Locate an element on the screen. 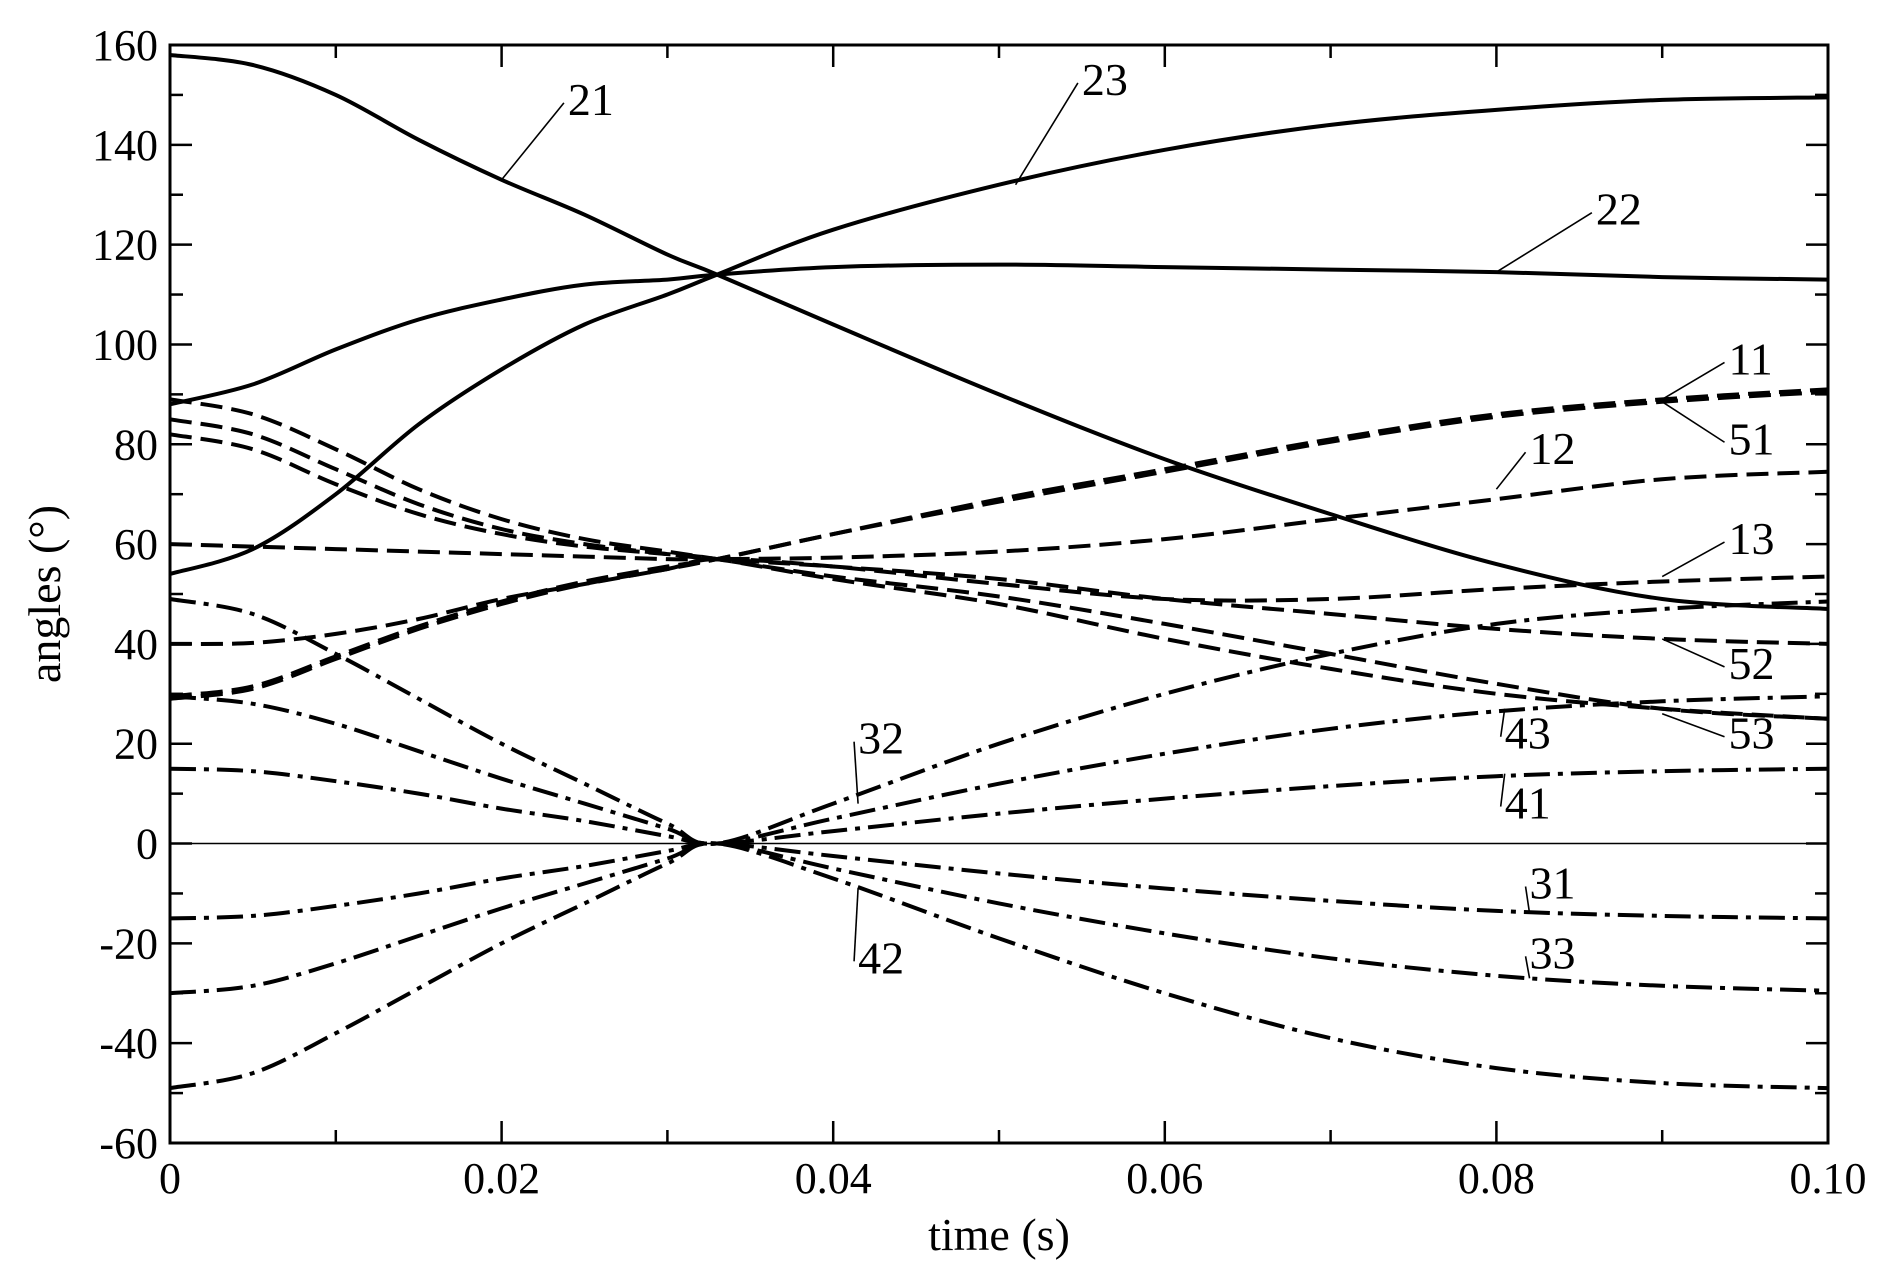 This screenshot has width=1892, height=1283. curve-label-42: 42 is located at coordinates (881, 957).